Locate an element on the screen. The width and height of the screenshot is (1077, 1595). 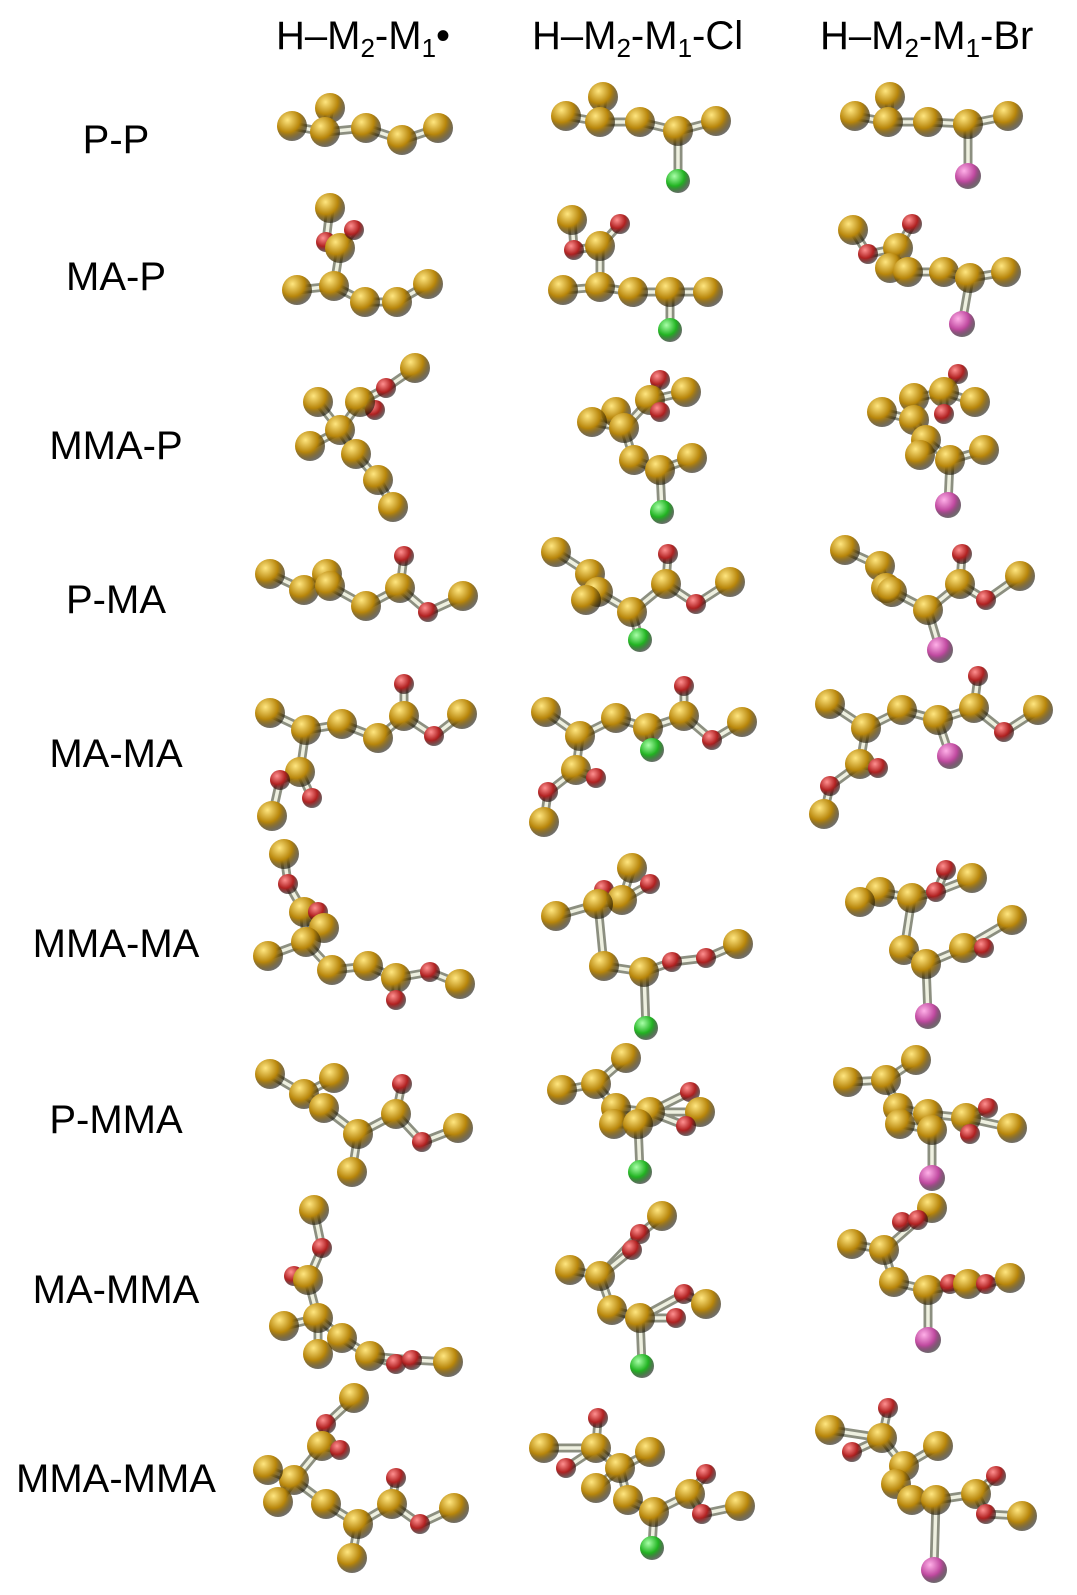
molecule-mma-p-radical is located at coordinates (362, 437).